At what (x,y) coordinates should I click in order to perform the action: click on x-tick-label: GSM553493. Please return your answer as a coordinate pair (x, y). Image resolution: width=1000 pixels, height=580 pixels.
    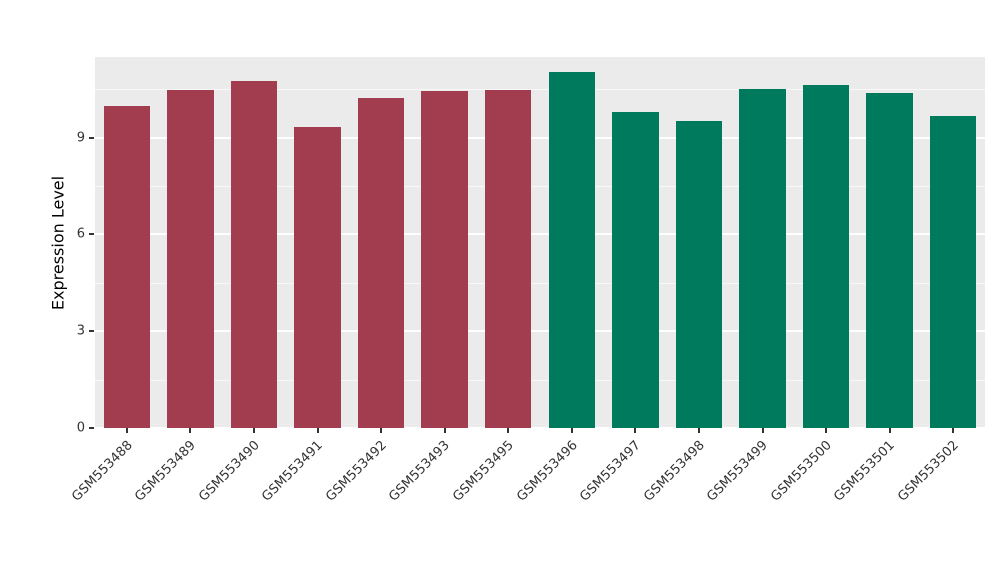
    Looking at the image, I should click on (420, 471).